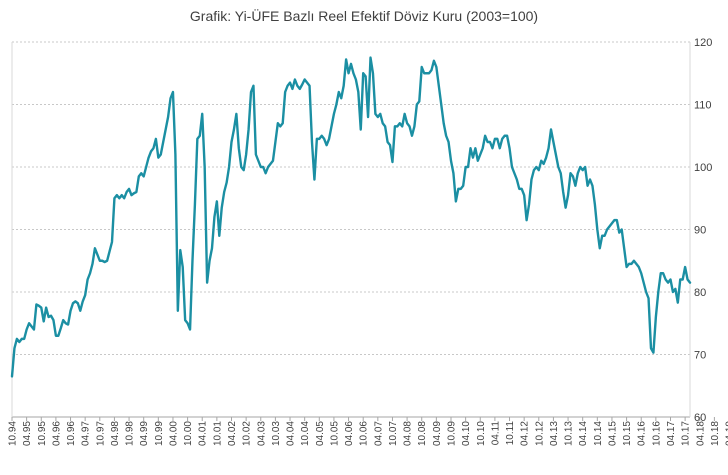  Describe the element at coordinates (703, 168) in the screenshot. I see `y-tick-label: 100` at that location.